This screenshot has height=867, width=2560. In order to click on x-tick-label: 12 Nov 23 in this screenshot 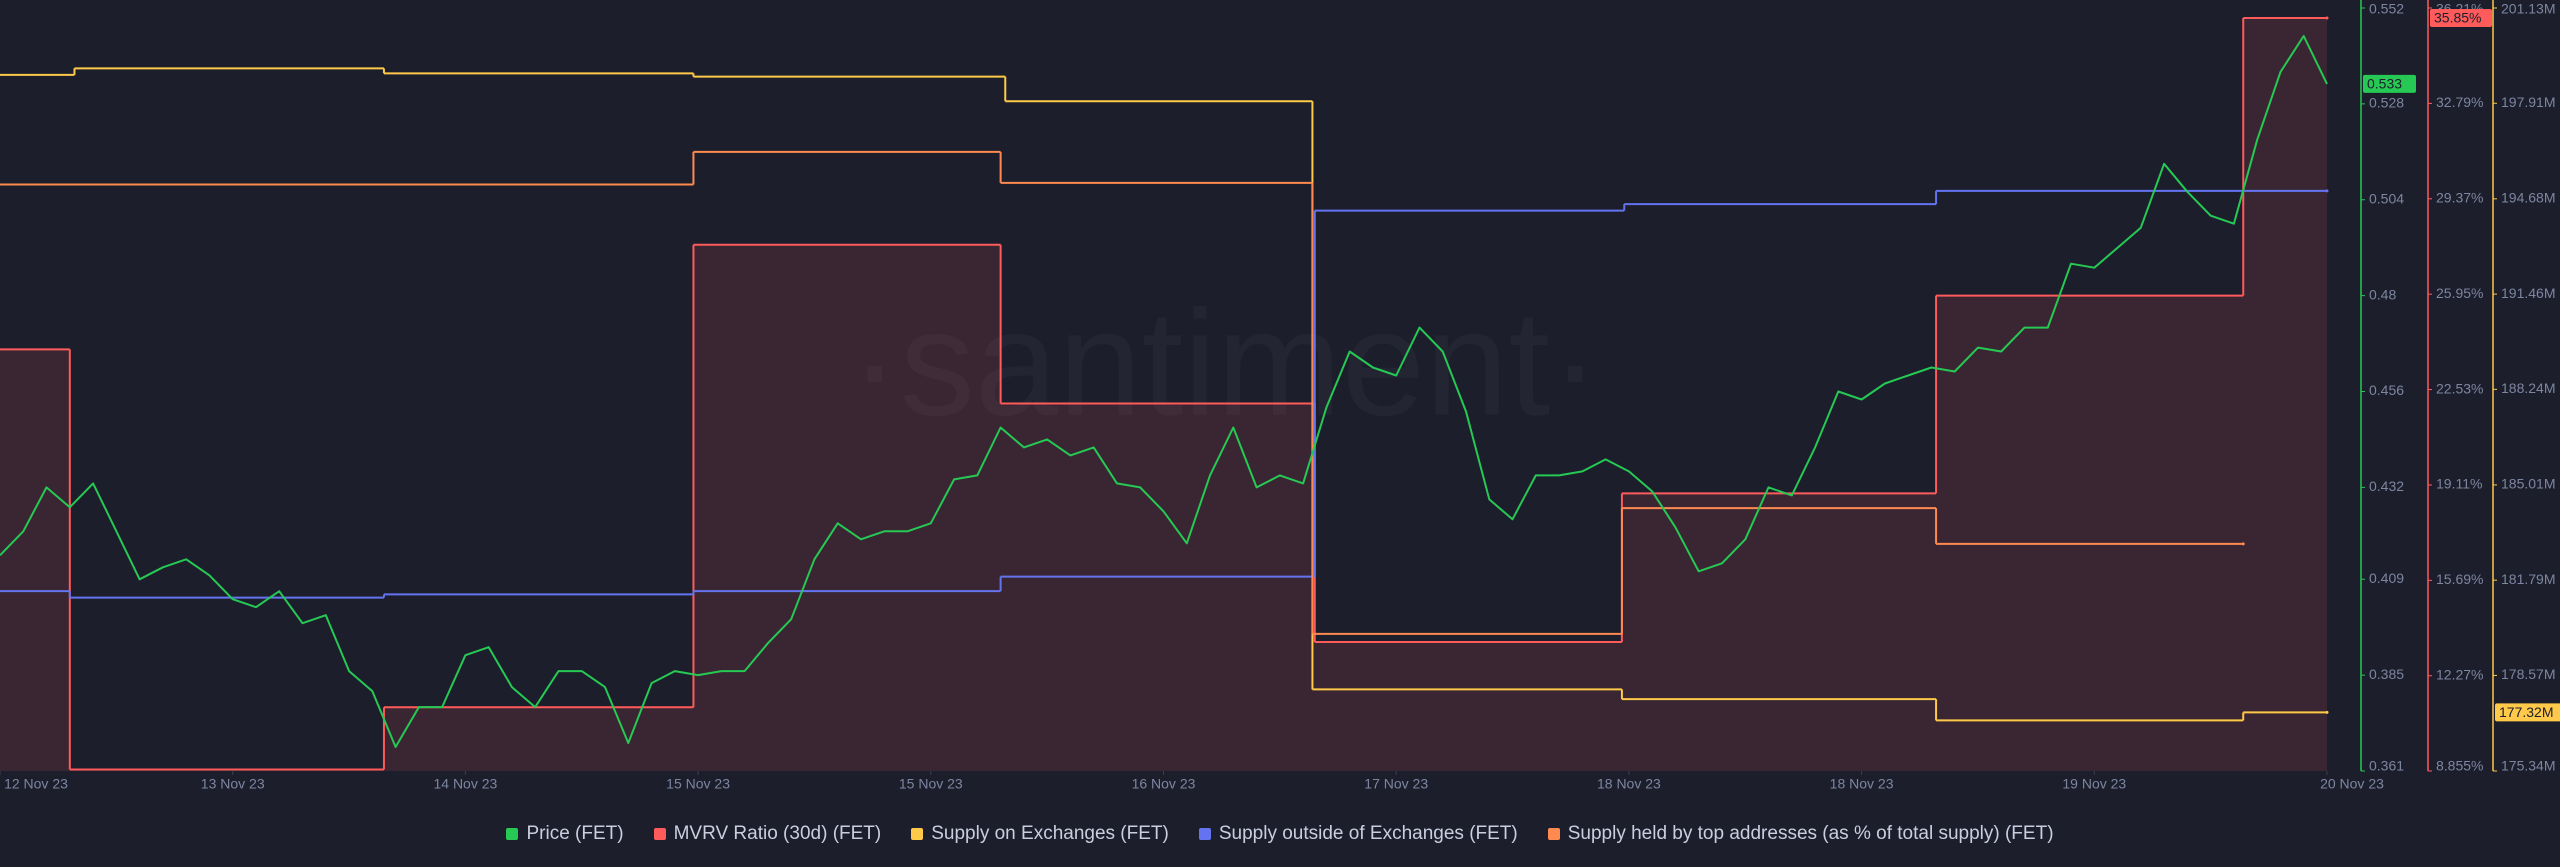, I will do `click(36, 784)`.